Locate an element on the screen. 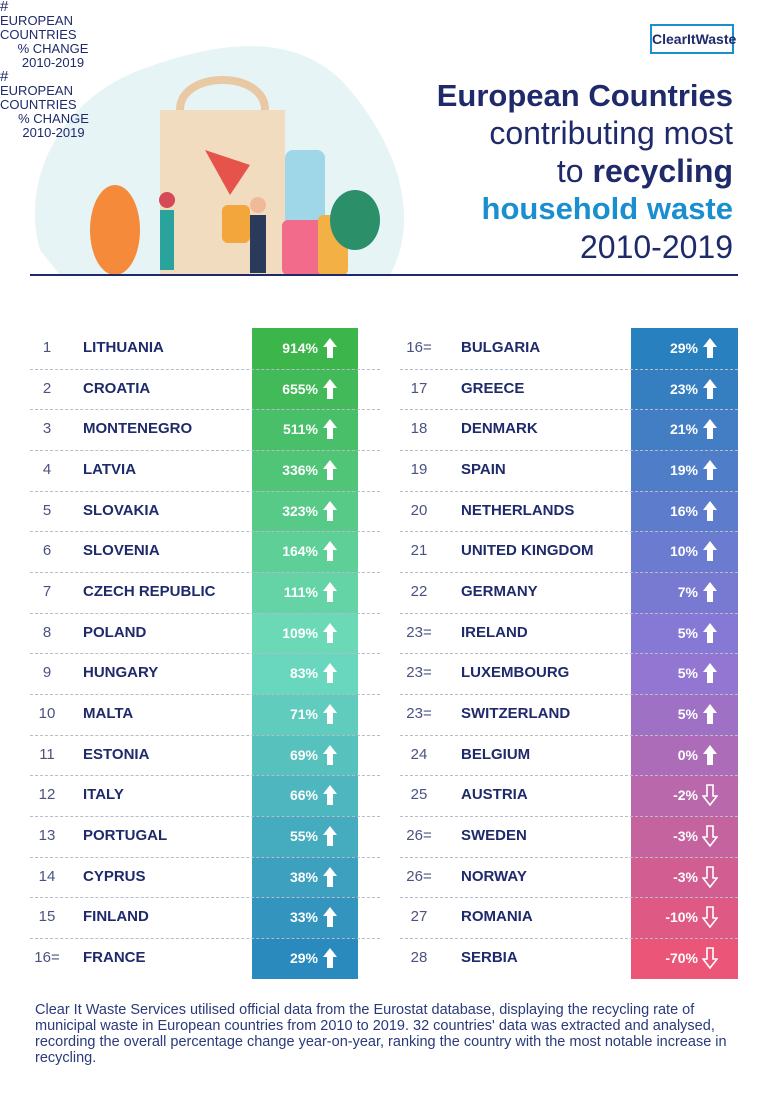  change: 69% is located at coordinates (303, 754).